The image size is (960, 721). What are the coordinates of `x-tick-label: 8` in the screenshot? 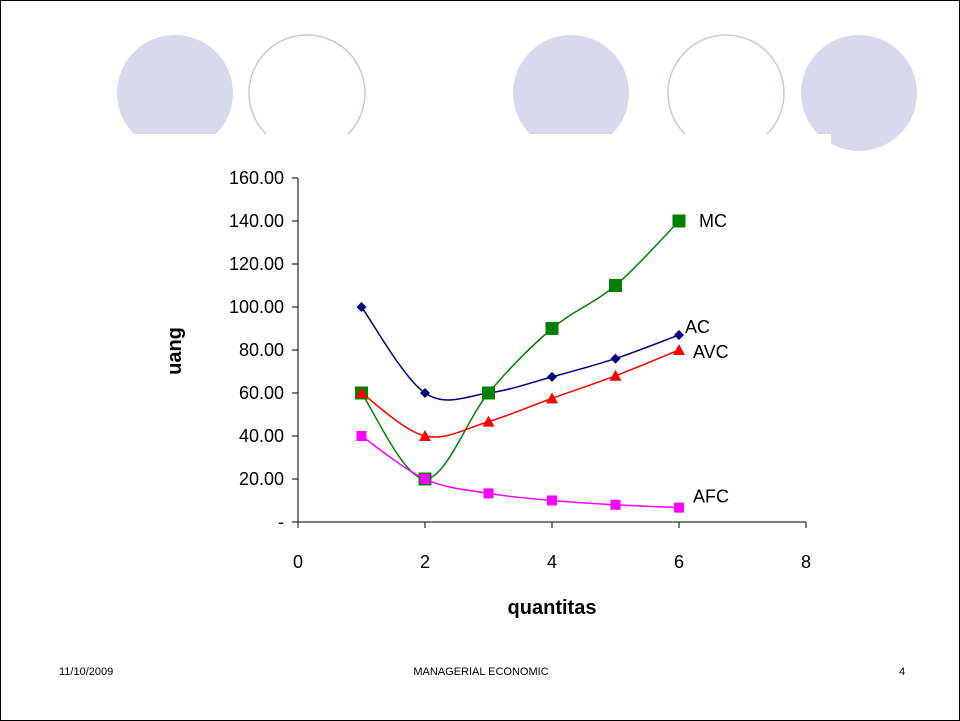 It's located at (806, 562).